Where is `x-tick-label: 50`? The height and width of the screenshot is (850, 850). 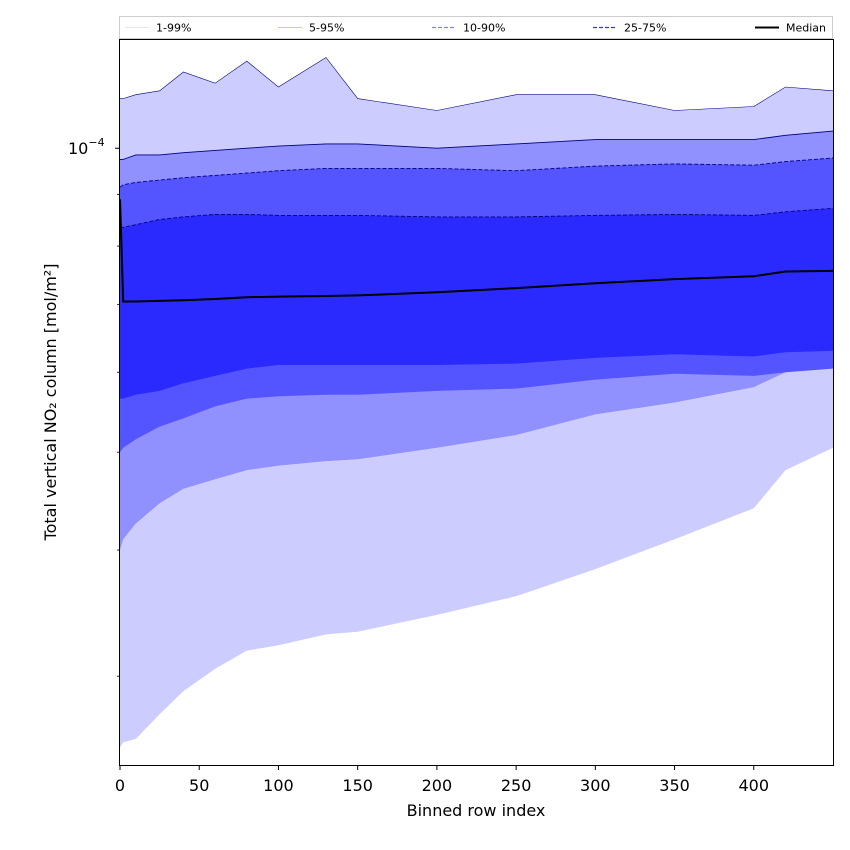 x-tick-label: 50 is located at coordinates (199, 785).